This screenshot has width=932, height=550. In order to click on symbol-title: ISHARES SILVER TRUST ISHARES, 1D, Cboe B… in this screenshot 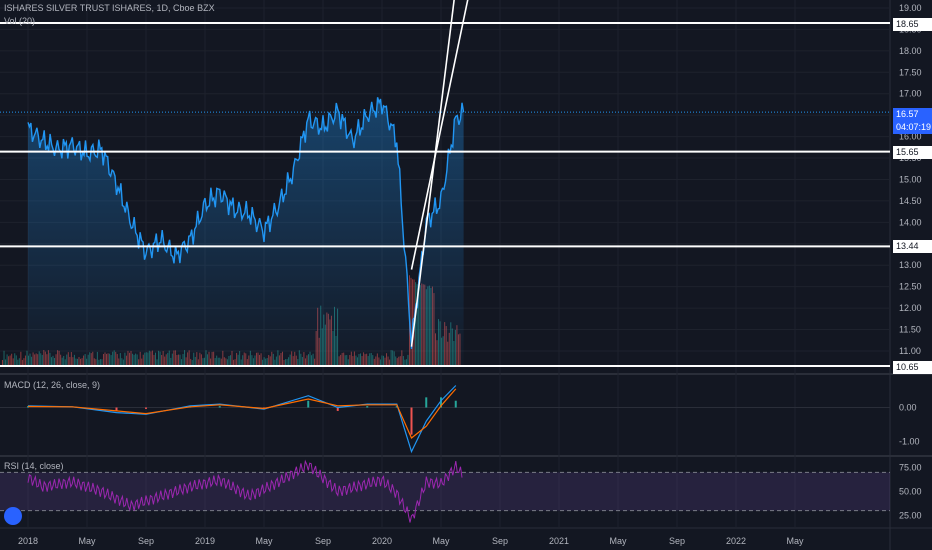, I will do `click(109, 8)`.